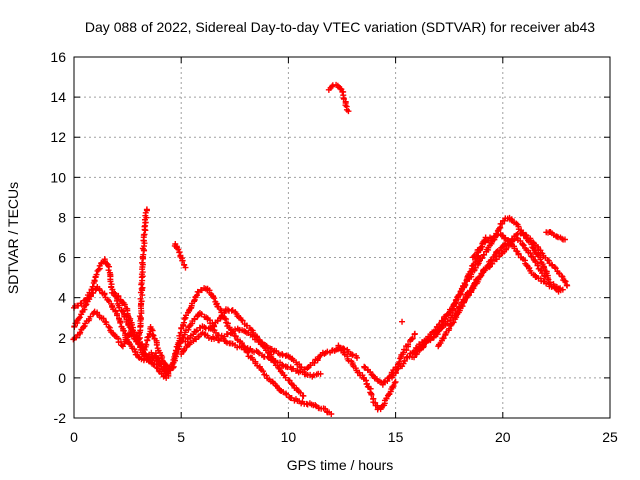 The height and width of the screenshot is (480, 640). I want to click on series-arc-j, so click(338, 98).